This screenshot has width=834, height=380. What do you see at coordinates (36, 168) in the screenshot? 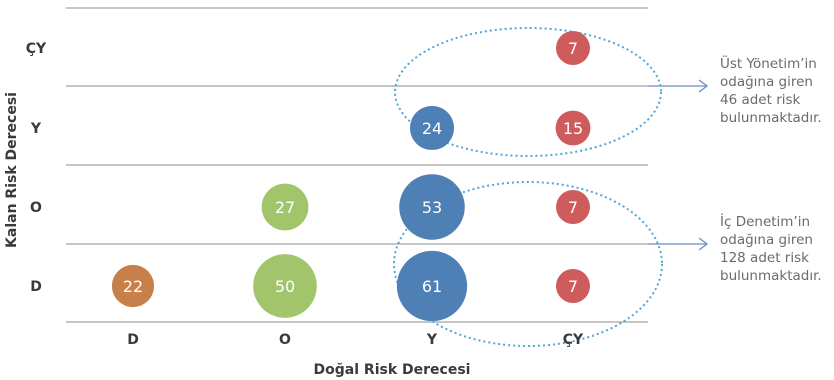
I see `y-tick-labels: D O Y ÇY` at bounding box center [36, 168].